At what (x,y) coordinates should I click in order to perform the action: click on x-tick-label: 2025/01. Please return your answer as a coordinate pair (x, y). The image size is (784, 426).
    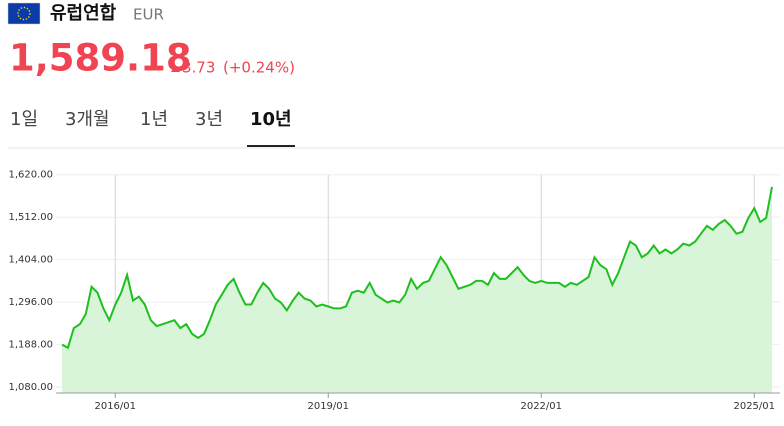
    Looking at the image, I should click on (754, 406).